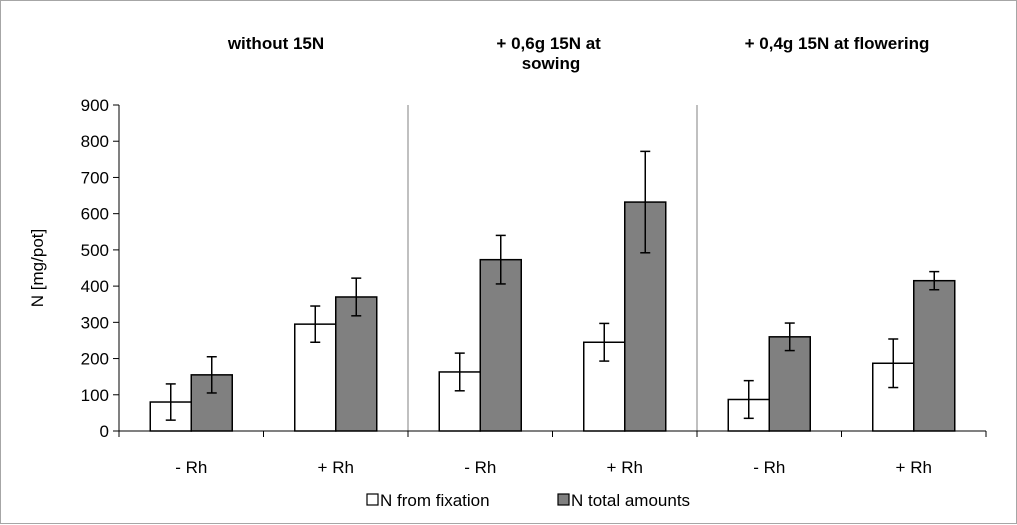 This screenshot has height=525, width=1017. Describe the element at coordinates (37, 268) in the screenshot. I see `y-axis-label: N [mg/pot]` at that location.